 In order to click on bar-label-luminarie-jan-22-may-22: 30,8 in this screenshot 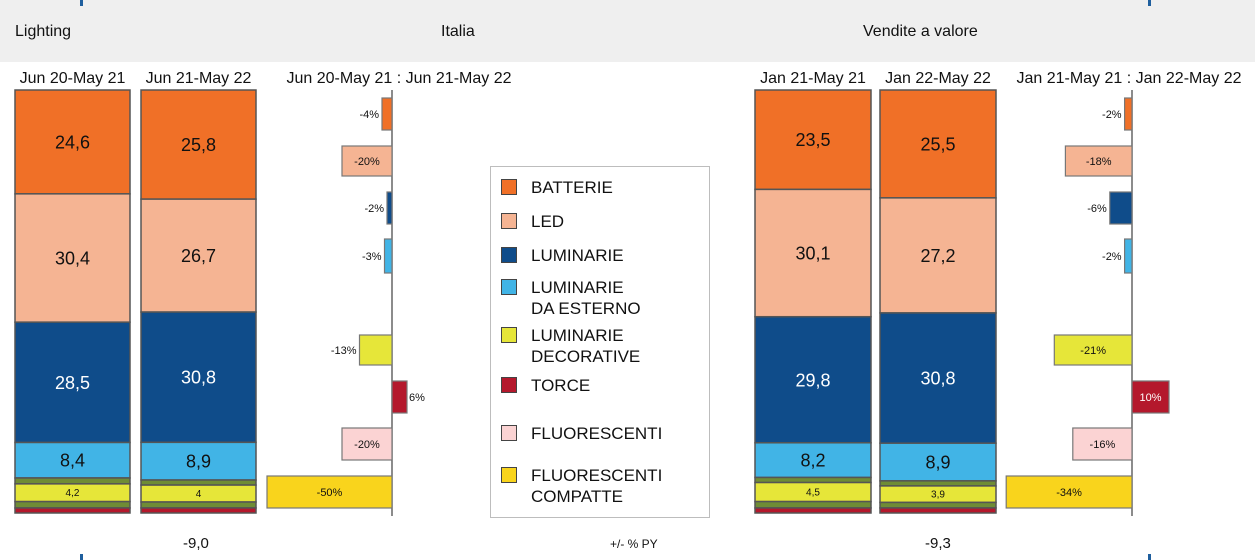, I will do `click(937, 379)`.